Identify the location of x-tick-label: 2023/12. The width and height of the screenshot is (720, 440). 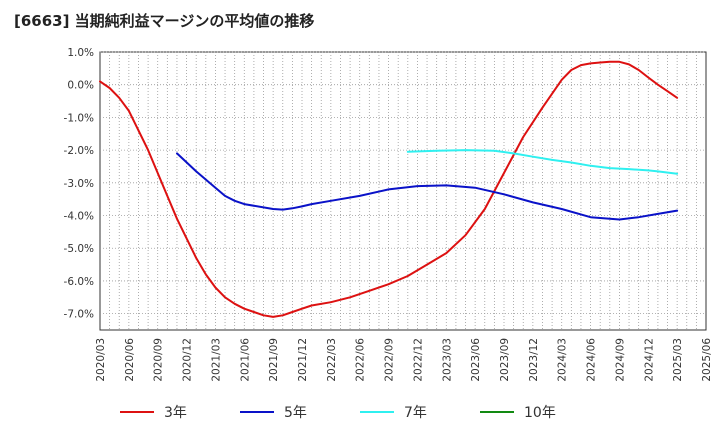
(534, 360).